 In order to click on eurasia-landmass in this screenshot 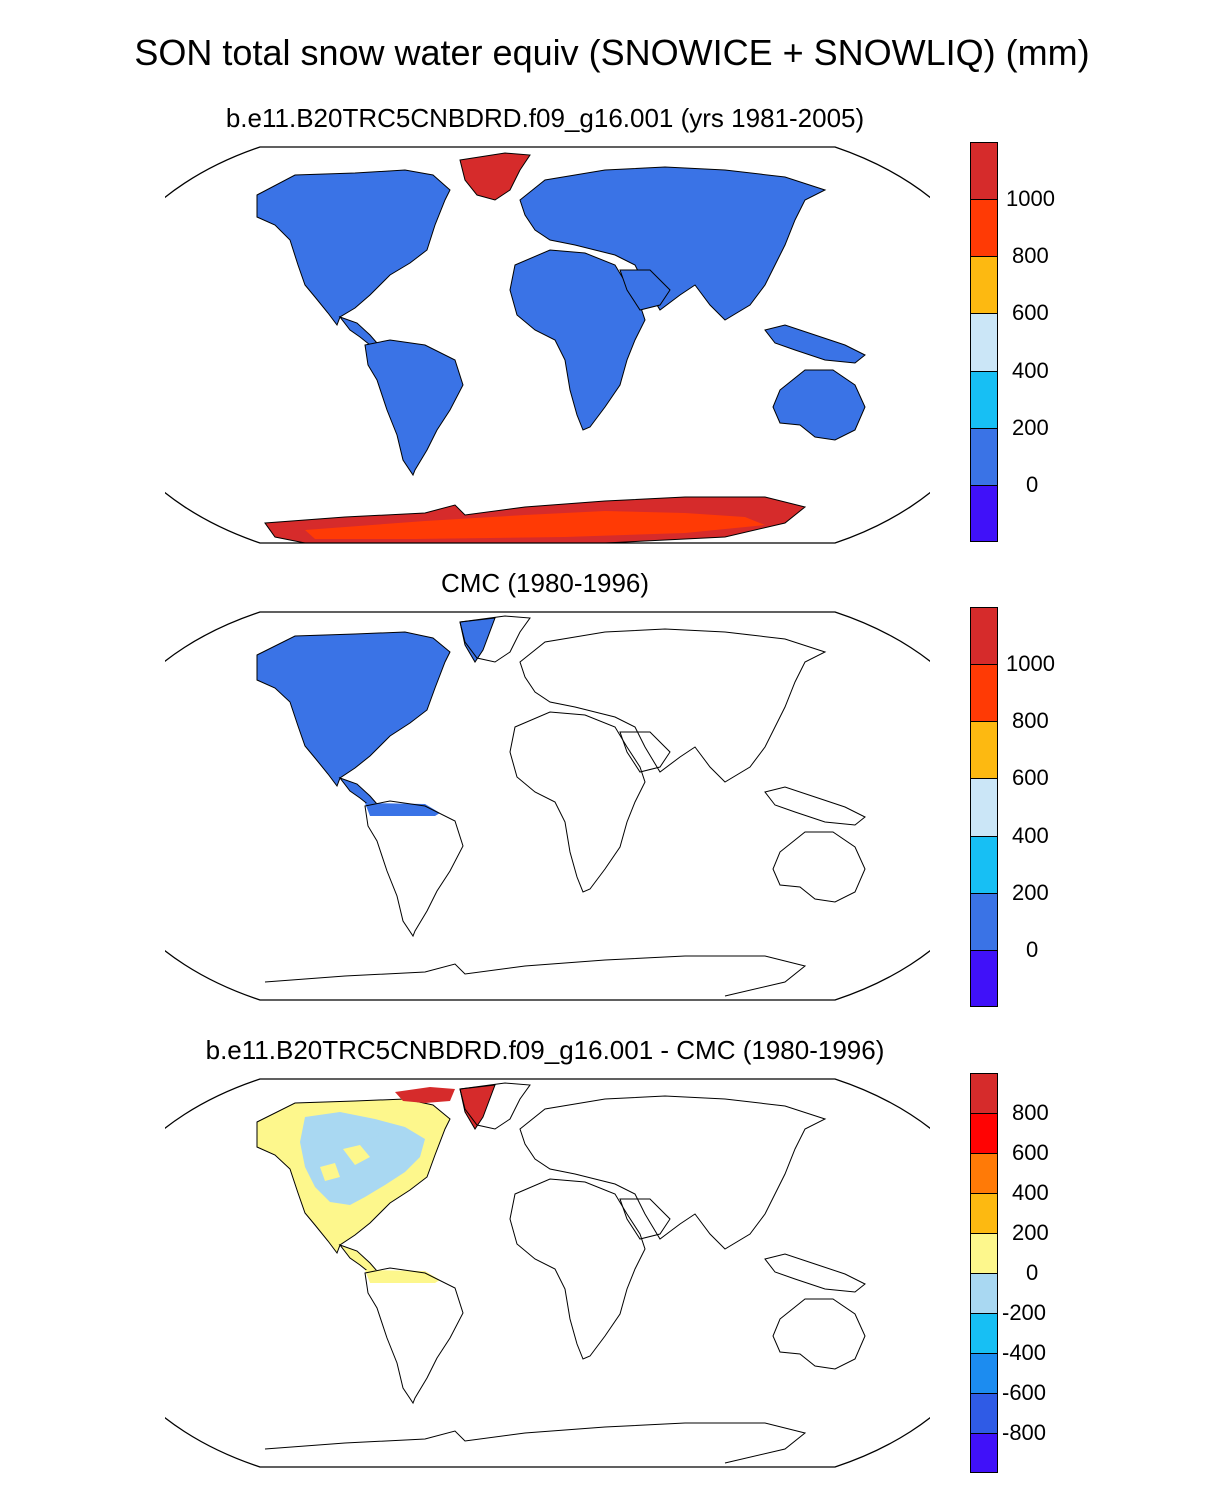, I will do `click(673, 243)`.